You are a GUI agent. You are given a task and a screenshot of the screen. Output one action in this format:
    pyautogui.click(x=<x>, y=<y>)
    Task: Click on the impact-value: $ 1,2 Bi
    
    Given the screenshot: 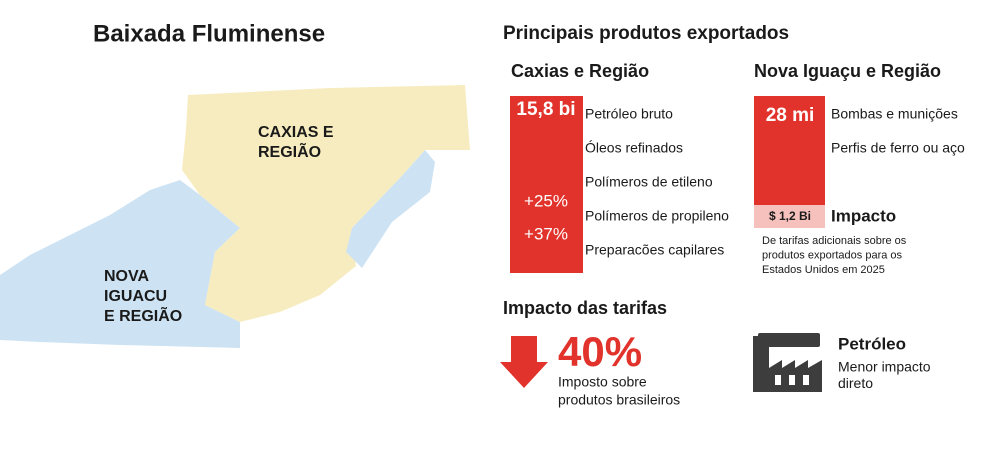 What is the action you would take?
    pyautogui.click(x=790, y=216)
    